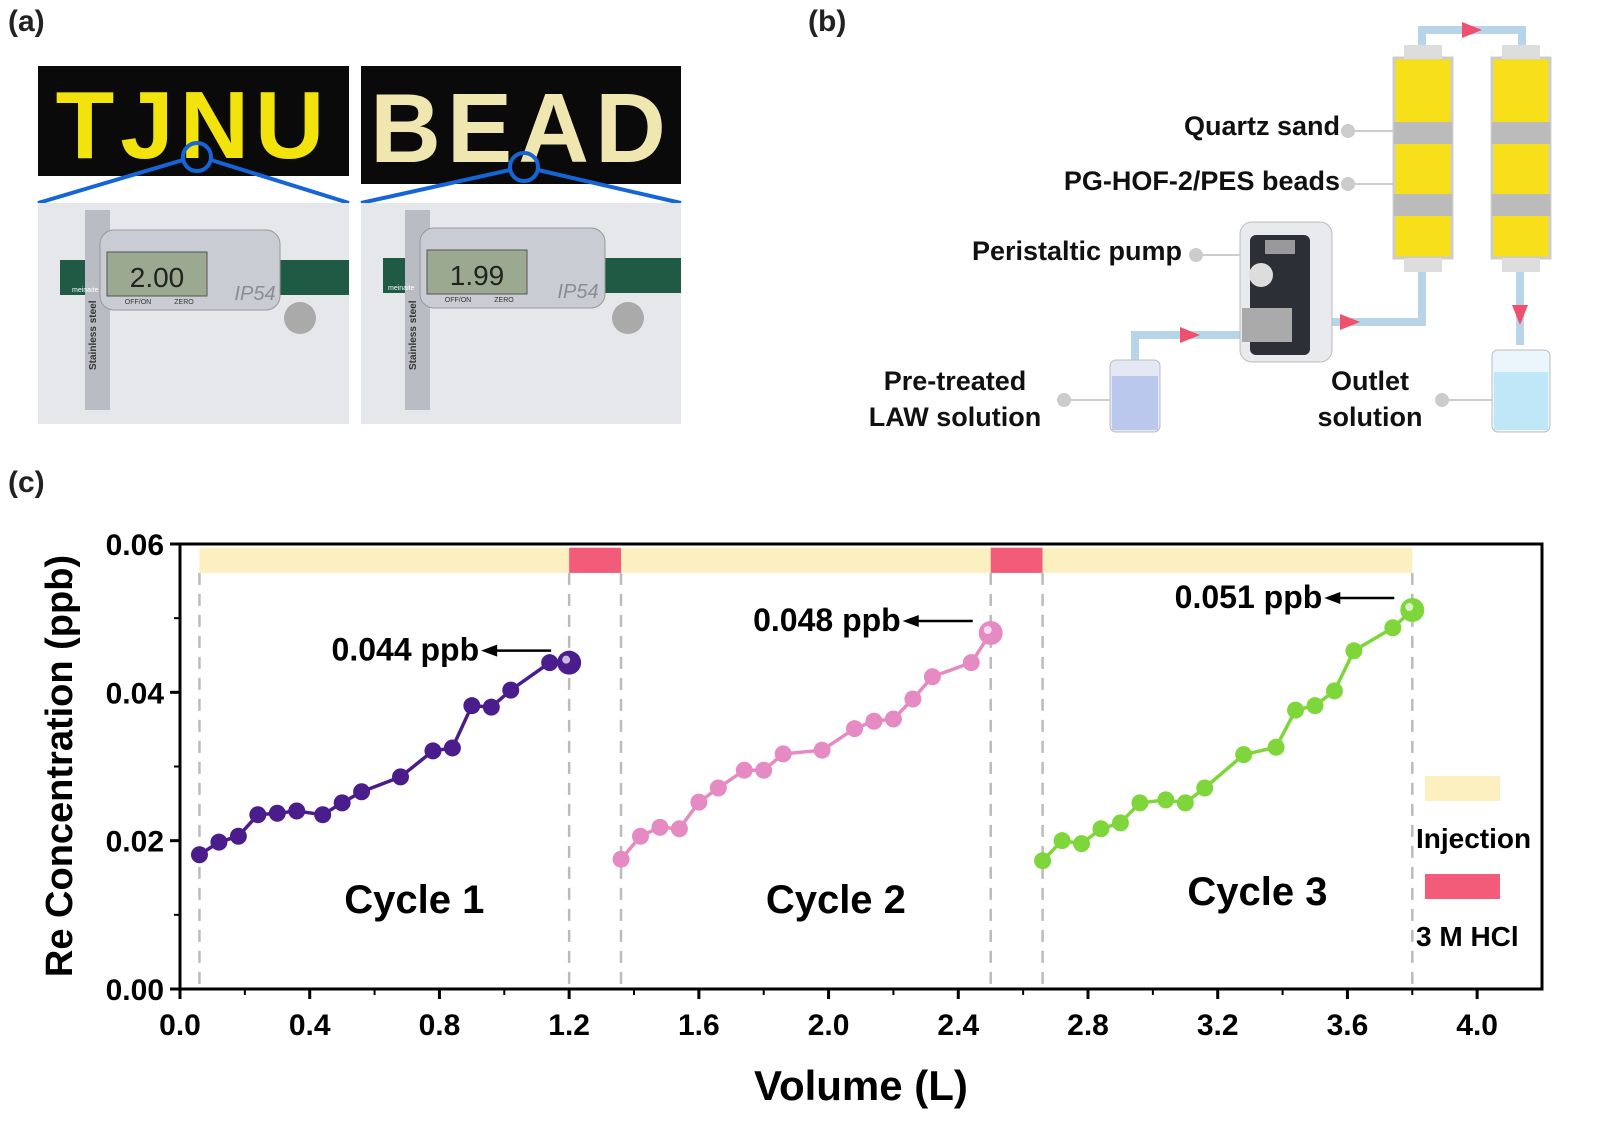  What do you see at coordinates (180, 1025) in the screenshot?
I see `x-tick-label-0: 0.0` at bounding box center [180, 1025].